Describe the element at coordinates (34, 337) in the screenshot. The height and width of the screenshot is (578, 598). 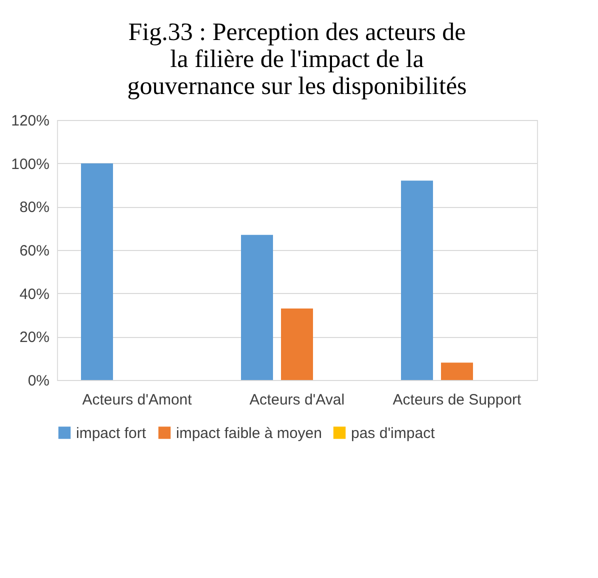
I see `y-tick-label: 20%` at that location.